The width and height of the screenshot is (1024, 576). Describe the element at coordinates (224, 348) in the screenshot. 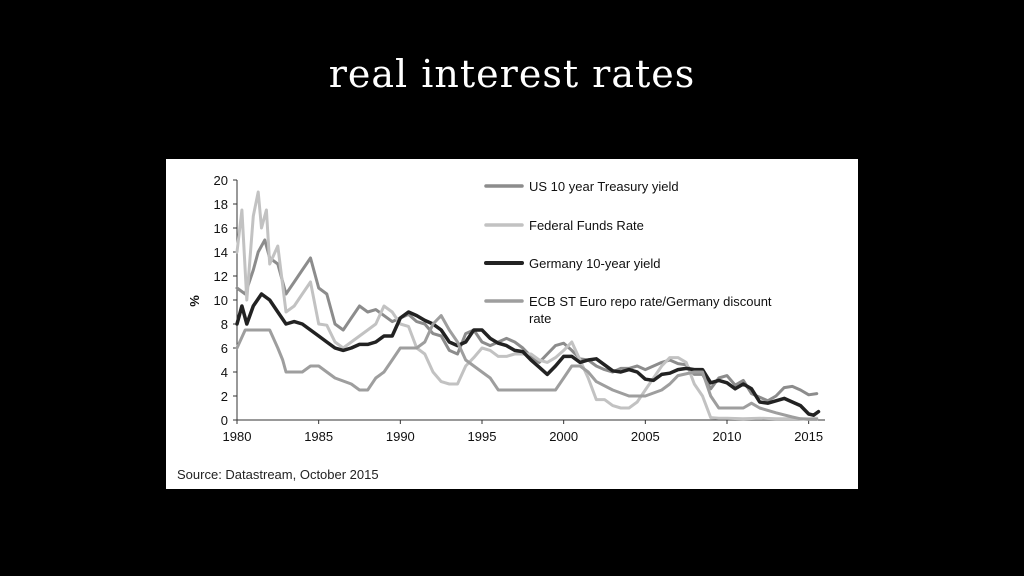

I see `y-tick-label: 6` at that location.